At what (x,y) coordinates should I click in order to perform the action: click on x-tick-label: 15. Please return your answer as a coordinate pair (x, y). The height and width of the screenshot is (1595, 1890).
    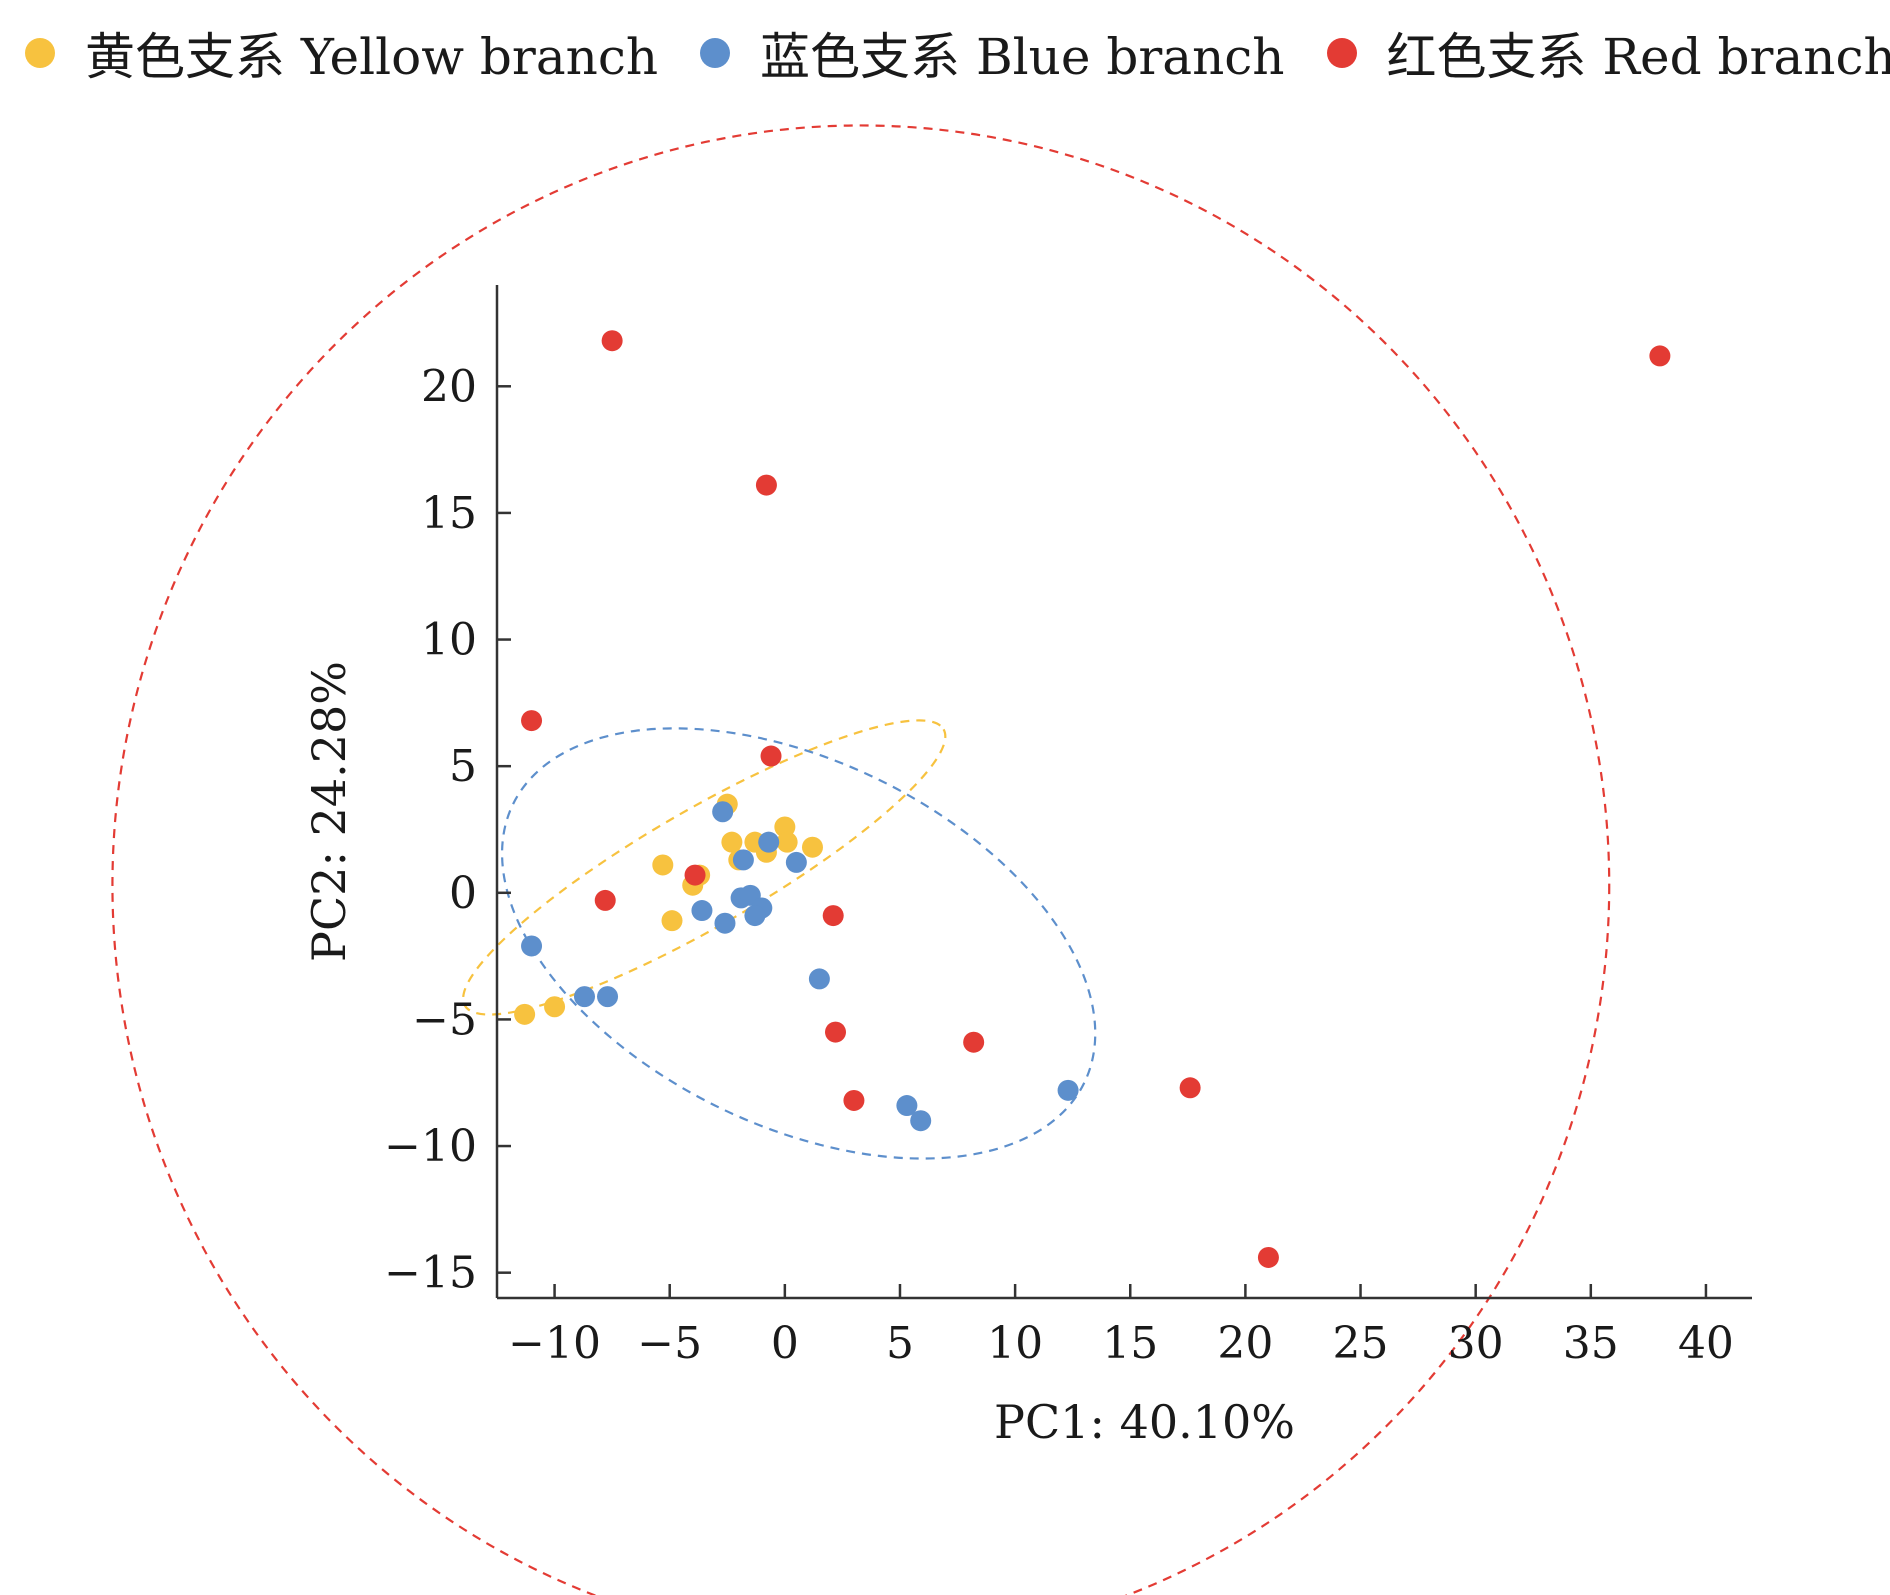
    Looking at the image, I should click on (1130, 1343).